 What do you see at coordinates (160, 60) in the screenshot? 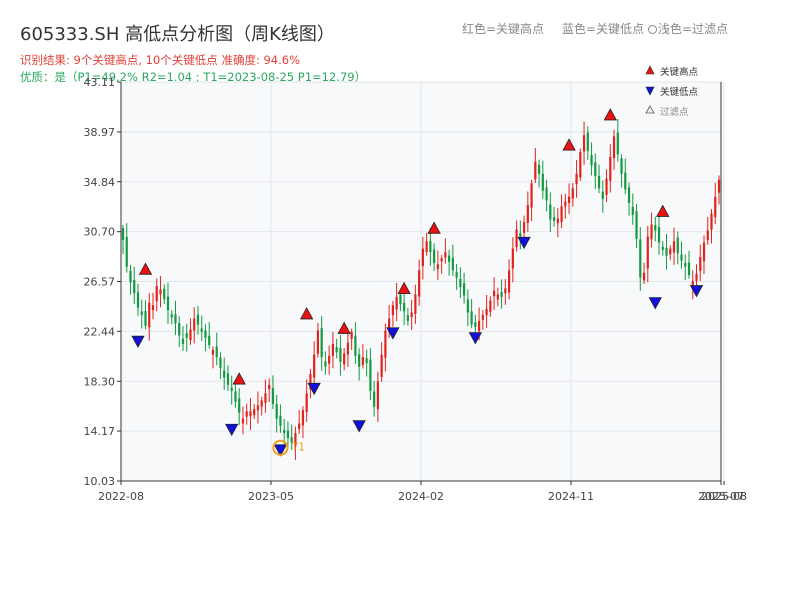
I see `result-summary: 识别结果: 9个关键高点, 10个关键低点 准确度: 94.6%` at bounding box center [160, 60].